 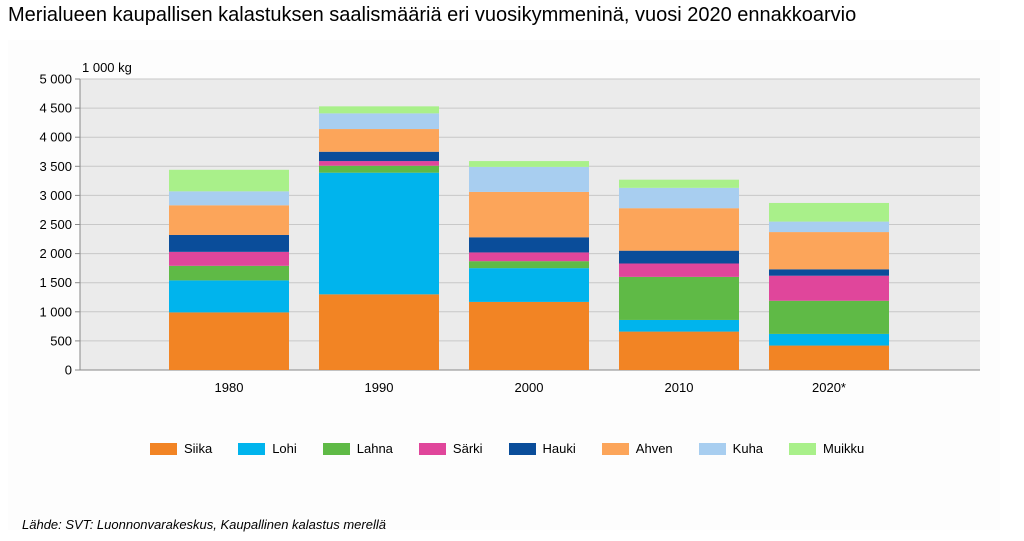 What do you see at coordinates (229, 180) in the screenshot?
I see `bar-muikku-1980` at bounding box center [229, 180].